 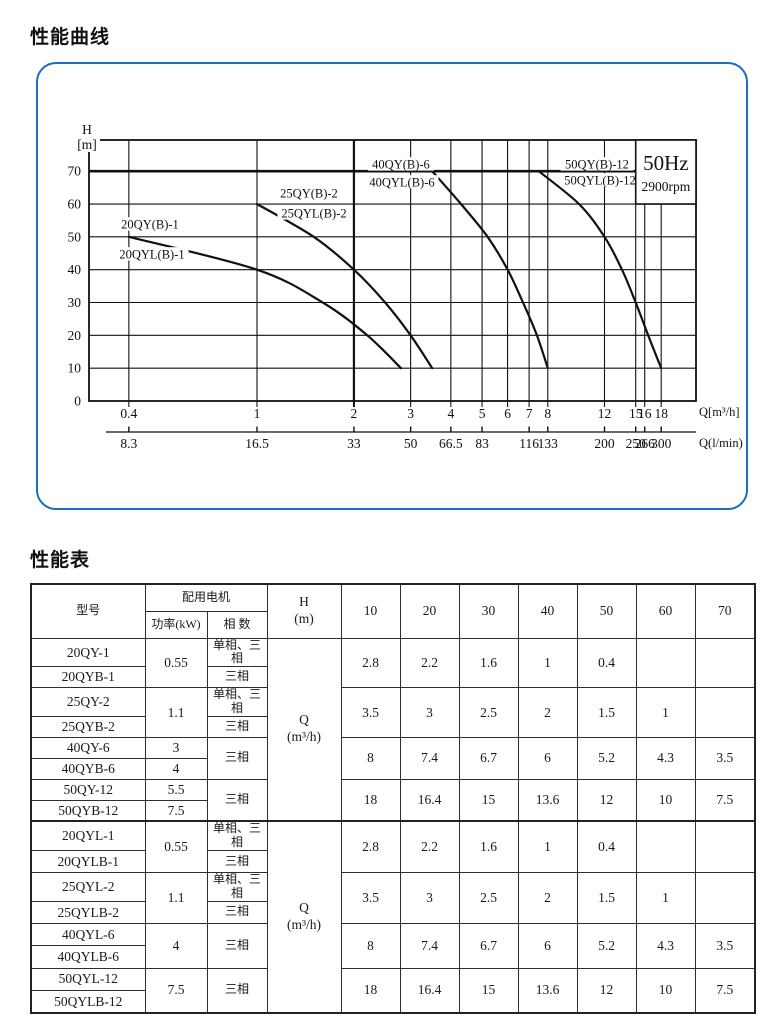 What do you see at coordinates (393, 898) in the screenshot?
I see `table-row: 25QYL-2 1.1 单相、三相 3.5 3 2.5 2 1.5 1` at bounding box center [393, 898].